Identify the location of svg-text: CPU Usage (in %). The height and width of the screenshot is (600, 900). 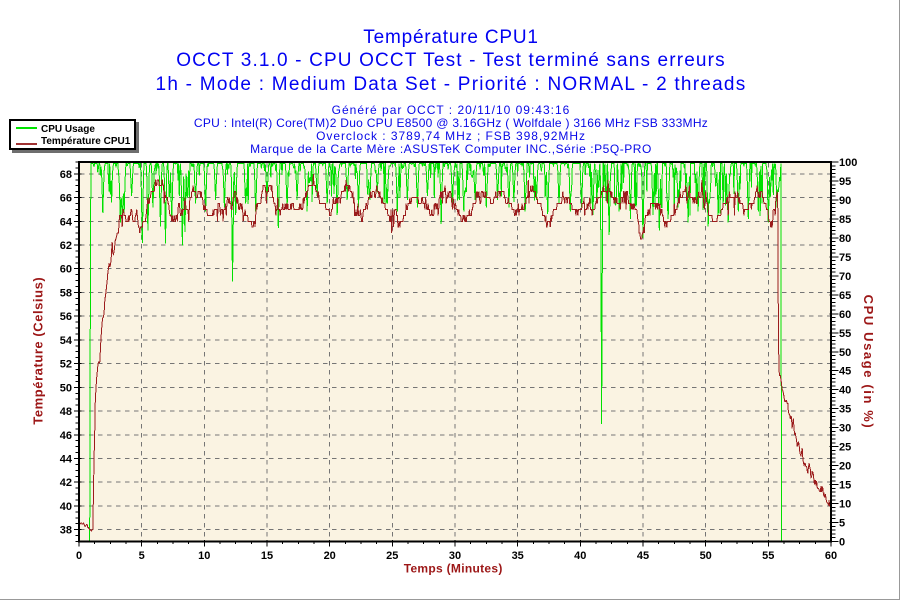
(868, 362).